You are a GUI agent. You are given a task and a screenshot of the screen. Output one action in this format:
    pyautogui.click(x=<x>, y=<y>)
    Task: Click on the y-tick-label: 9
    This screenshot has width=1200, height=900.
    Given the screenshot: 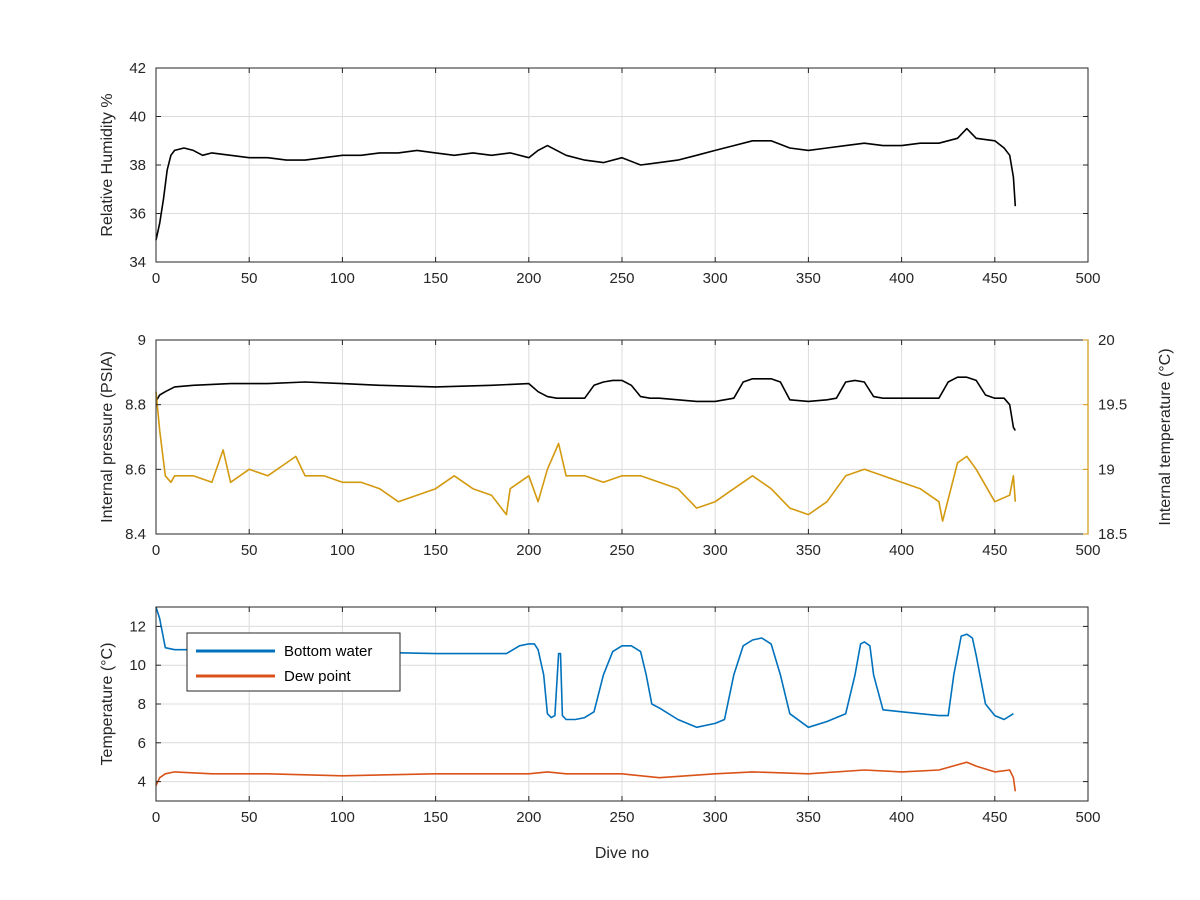 What is the action you would take?
    pyautogui.click(x=142, y=340)
    